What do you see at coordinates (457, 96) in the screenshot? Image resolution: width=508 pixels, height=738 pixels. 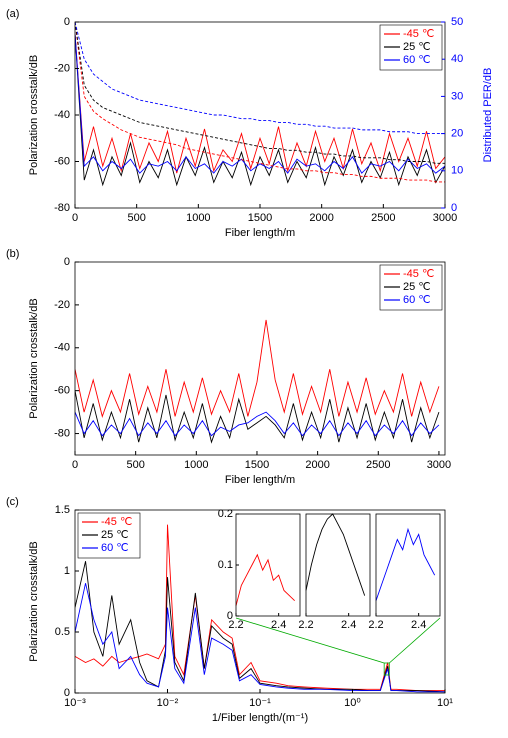 I see `y2-tick-label: 30` at bounding box center [457, 96].